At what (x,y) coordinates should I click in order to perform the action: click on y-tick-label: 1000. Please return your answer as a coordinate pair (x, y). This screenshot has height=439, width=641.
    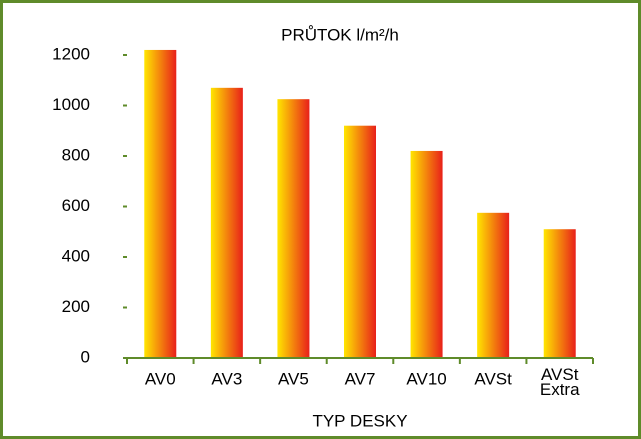
    Looking at the image, I should click on (71, 104).